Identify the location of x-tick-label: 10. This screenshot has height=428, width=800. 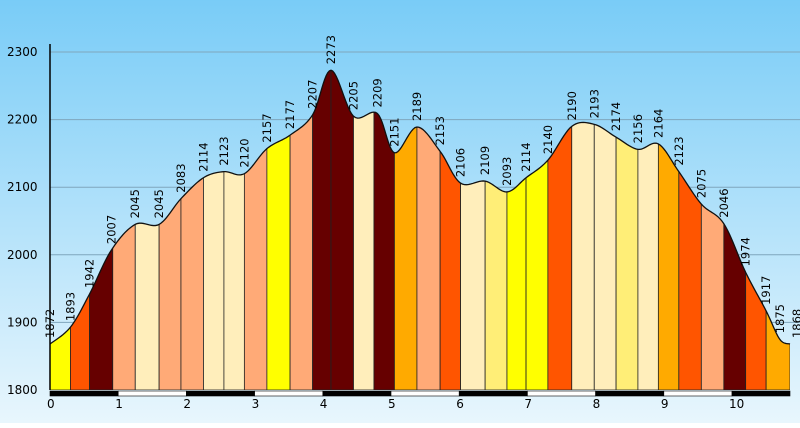
(736, 404).